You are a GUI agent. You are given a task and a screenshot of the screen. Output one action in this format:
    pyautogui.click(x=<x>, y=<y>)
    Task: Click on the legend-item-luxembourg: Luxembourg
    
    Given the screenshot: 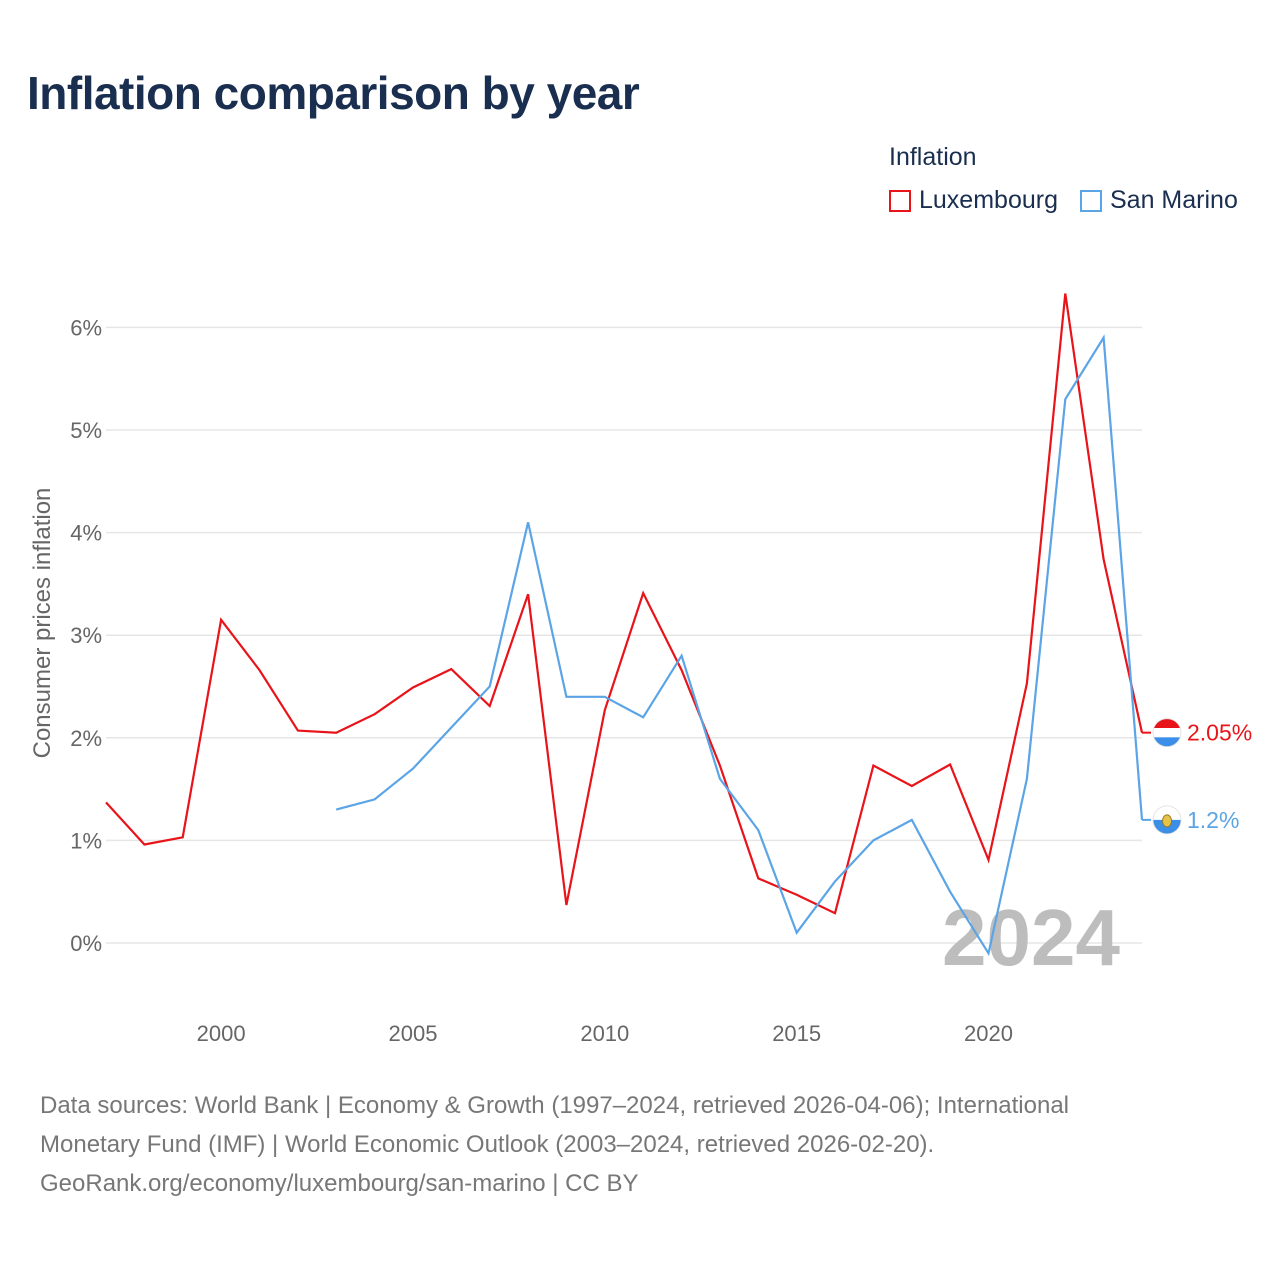 What is the action you would take?
    pyautogui.click(x=973, y=200)
    